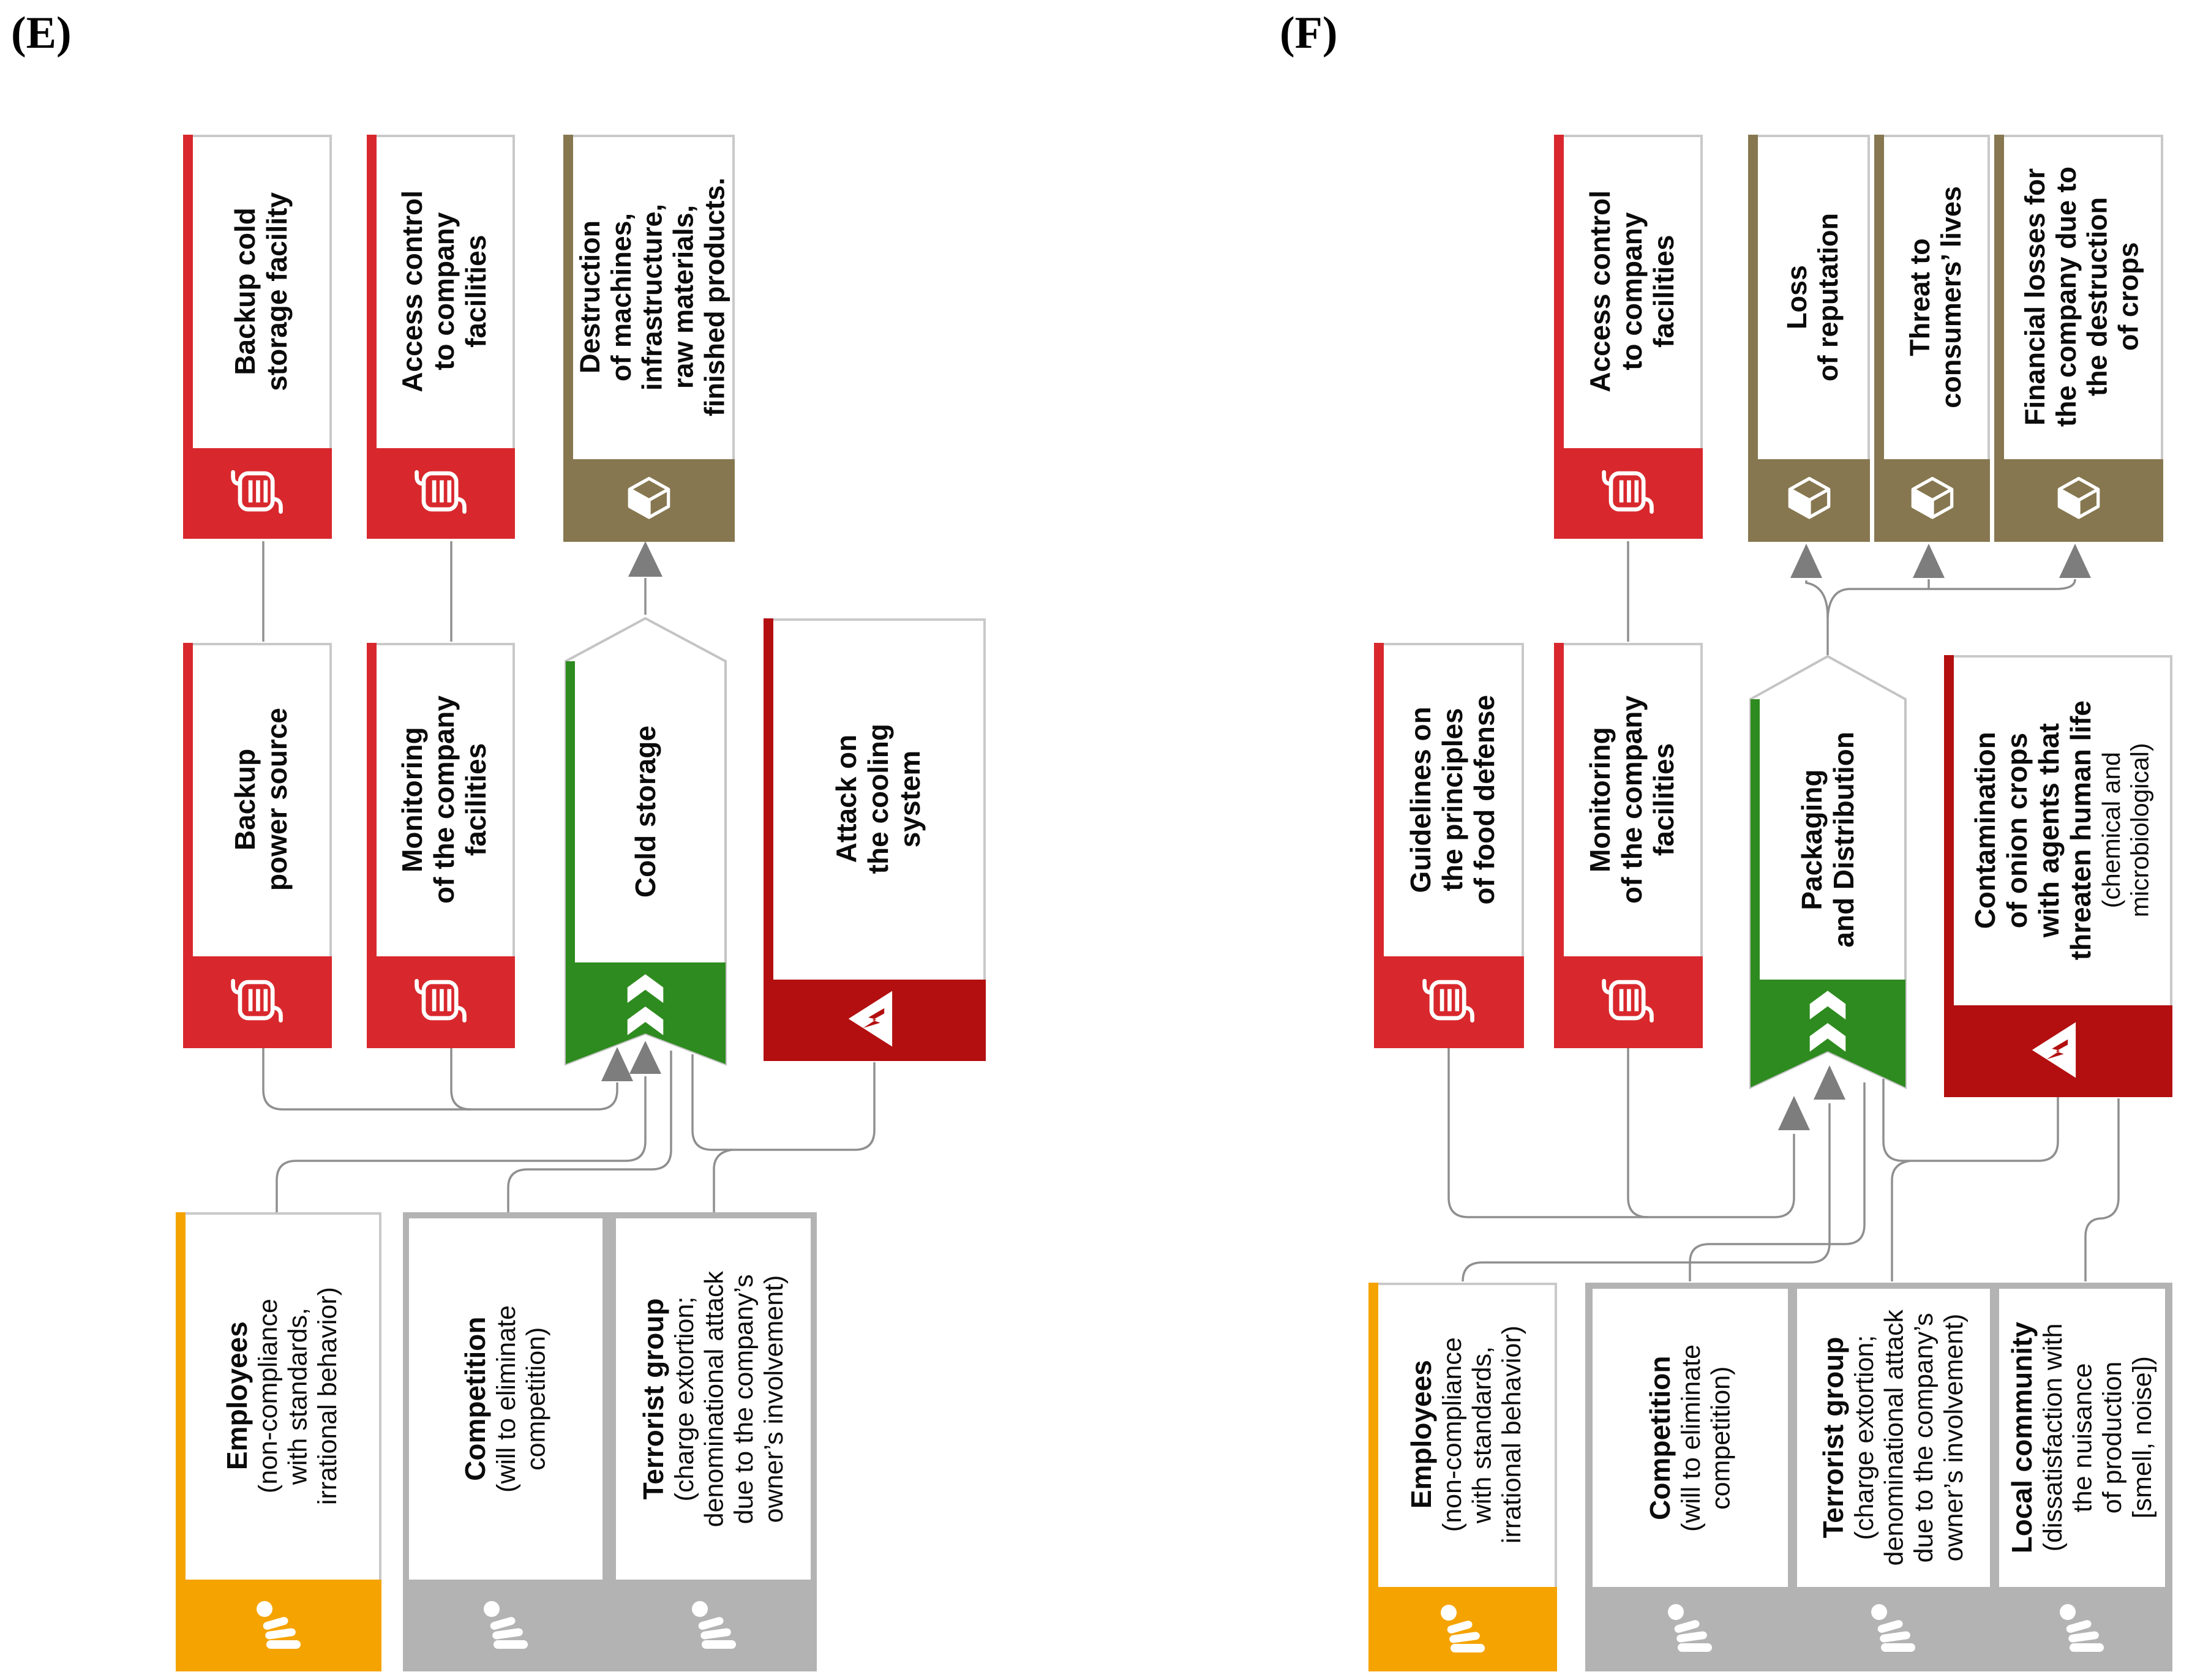 The width and height of the screenshot is (2192, 1680). I want to click on banner-label: Packaging and Distribution, so click(1827, 839).